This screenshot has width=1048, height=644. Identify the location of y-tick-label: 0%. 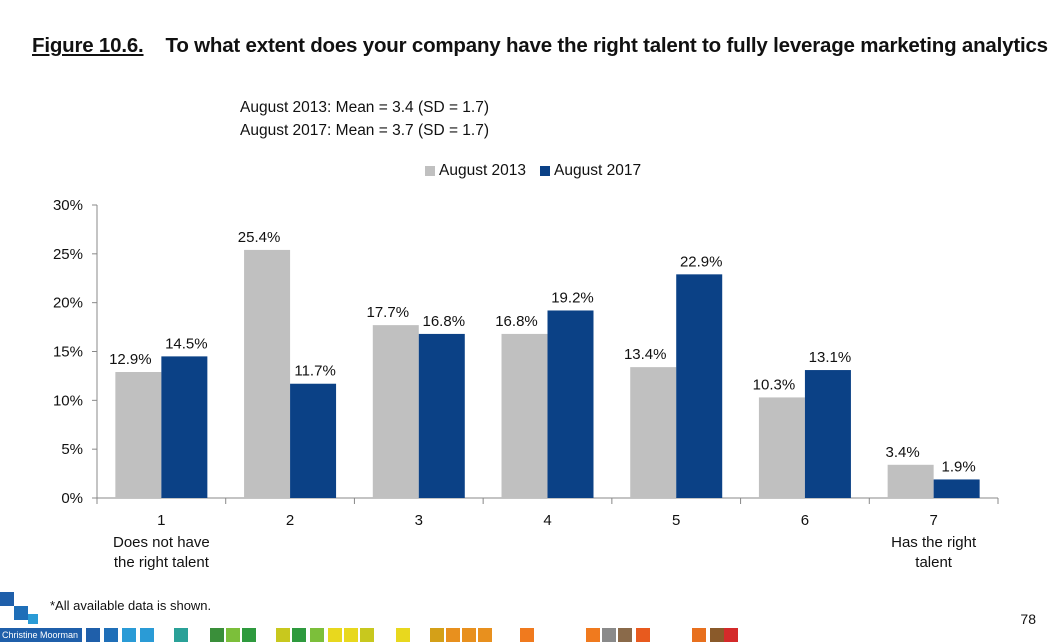
(72, 498).